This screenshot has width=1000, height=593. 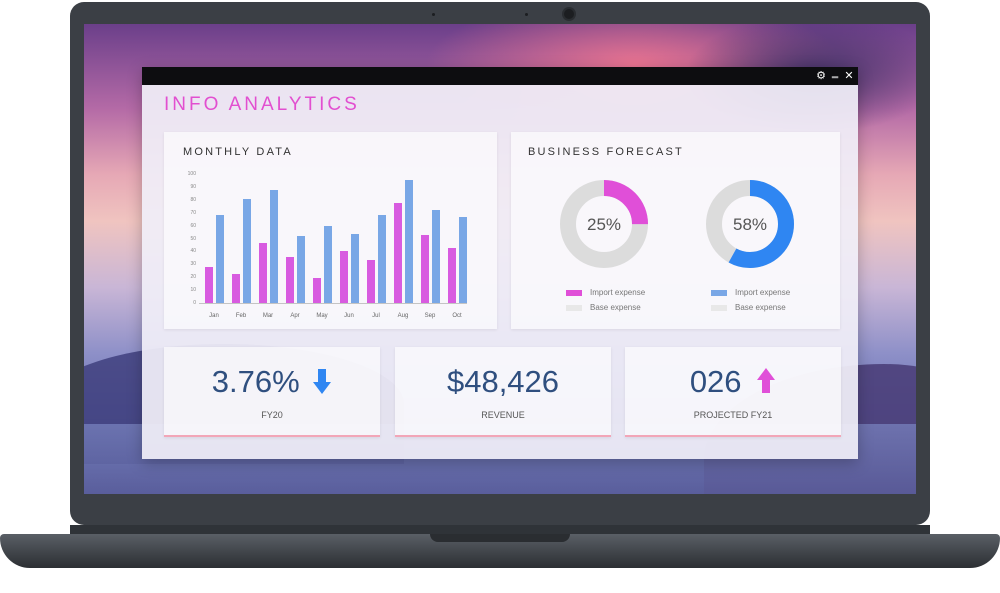 What do you see at coordinates (376, 316) in the screenshot?
I see `x-tick-label: Jul` at bounding box center [376, 316].